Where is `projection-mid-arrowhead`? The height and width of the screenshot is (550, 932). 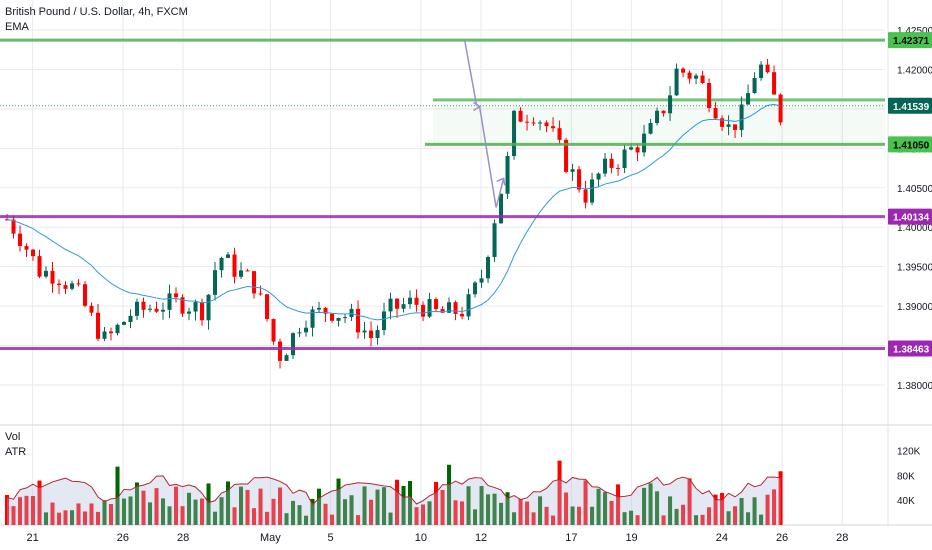
projection-mid-arrowhead is located at coordinates (477, 106).